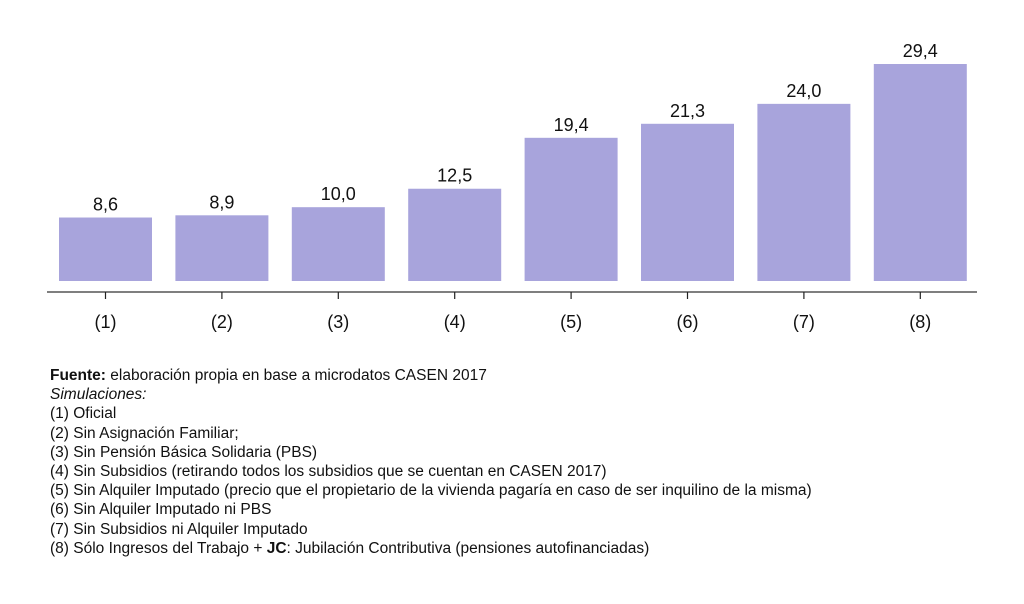 The width and height of the screenshot is (1024, 604). Describe the element at coordinates (688, 322) in the screenshot. I see `x-tick-label-6: (6)` at that location.